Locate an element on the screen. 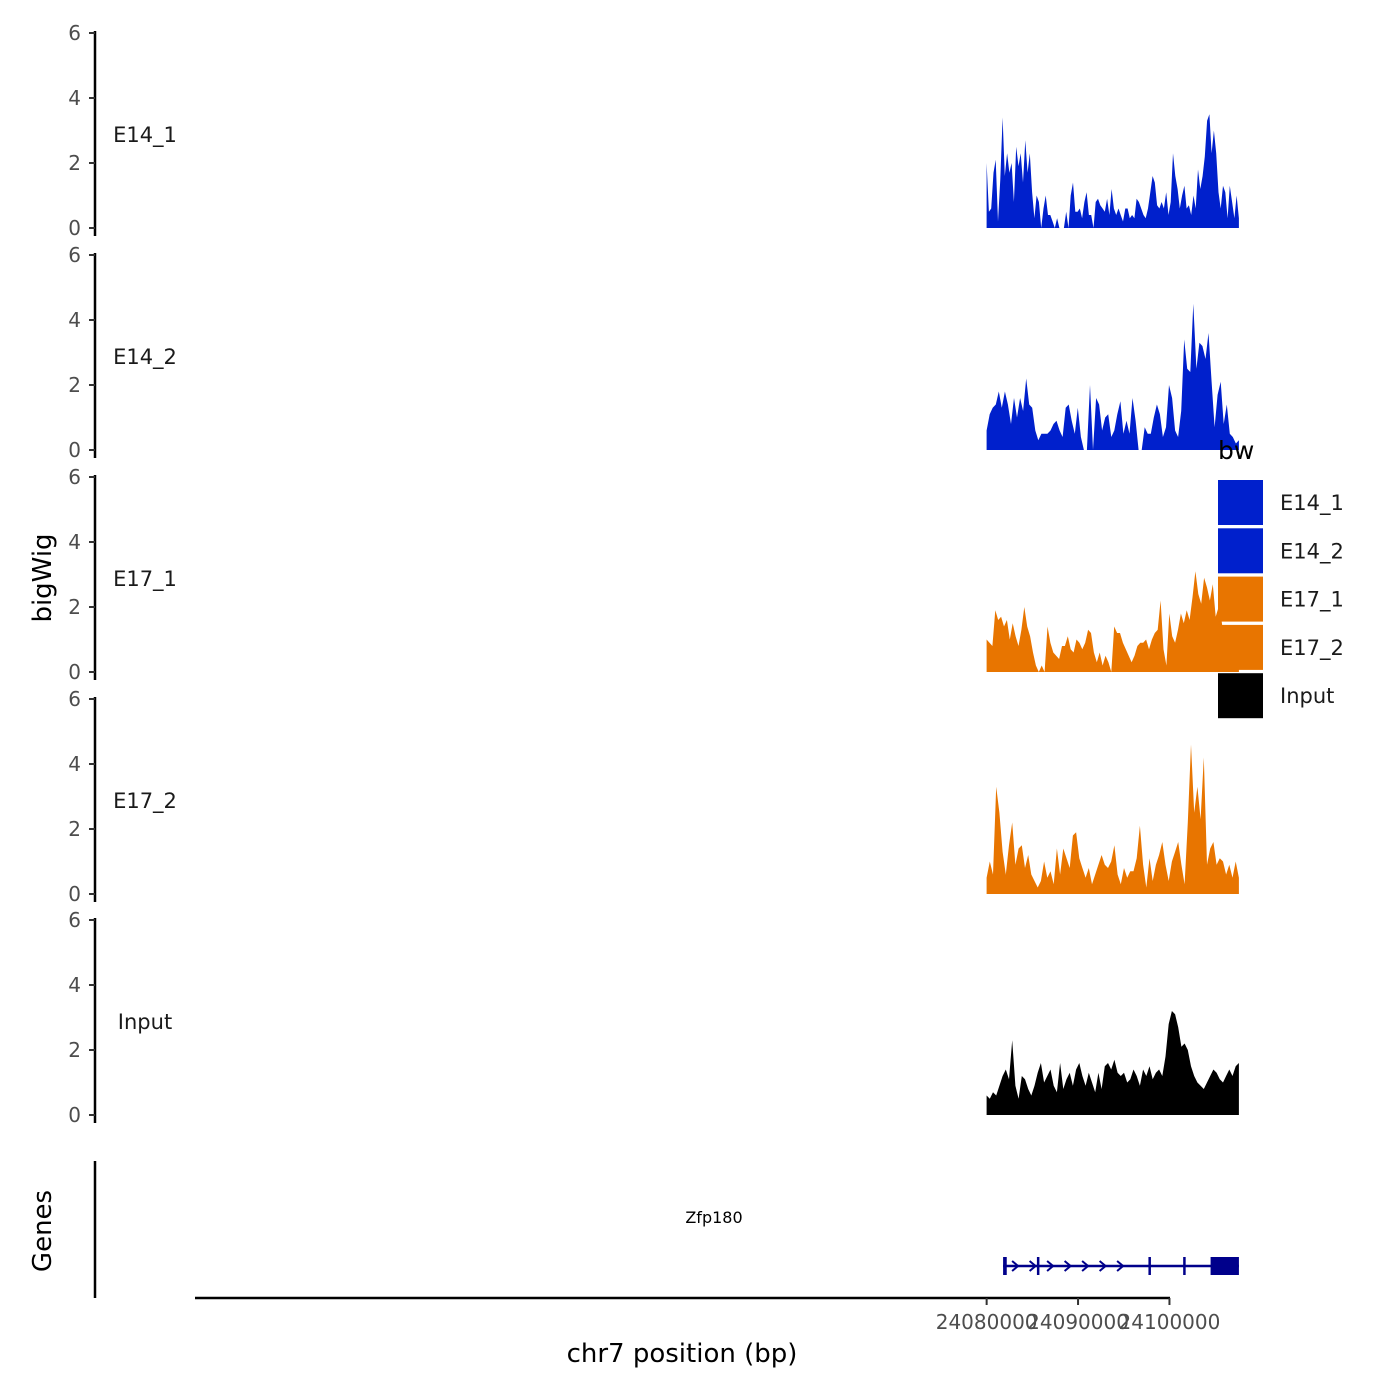 The image size is (1400, 1400). x-axis-title: chr7 position (bp) is located at coordinates (682, 1354).